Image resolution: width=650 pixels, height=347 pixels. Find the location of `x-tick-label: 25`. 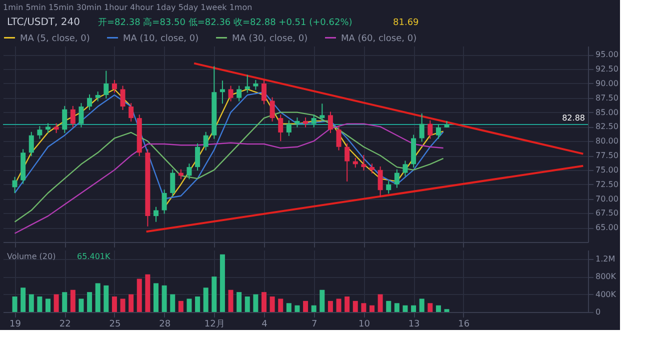

x-tick-label: 25 is located at coordinates (115, 325).